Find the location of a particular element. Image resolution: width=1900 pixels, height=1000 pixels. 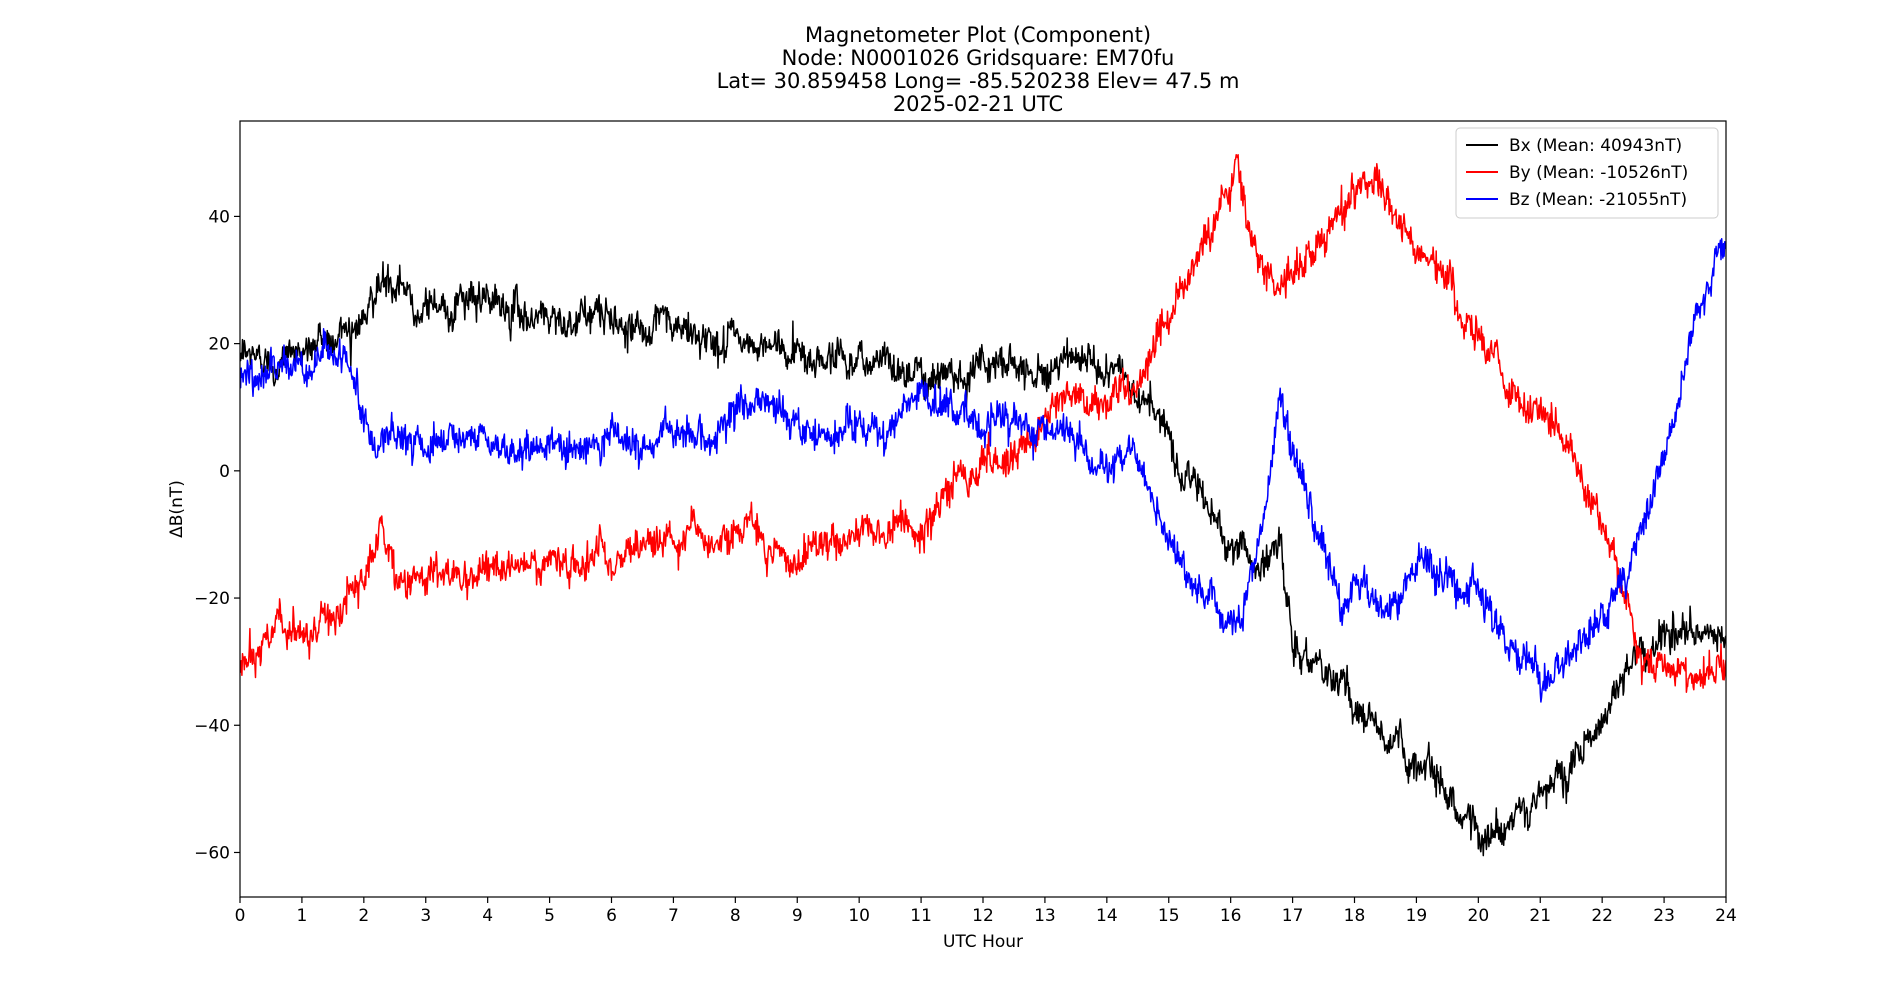

title-line-4: 2025-02-21 UTC is located at coordinates (978, 104).